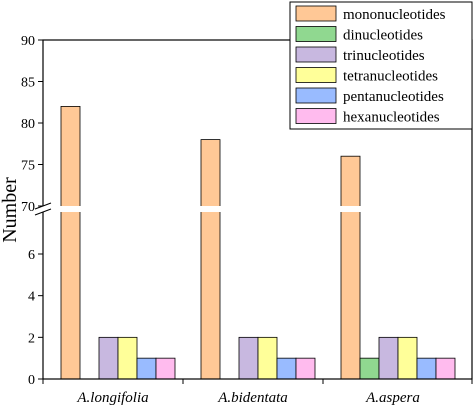  Describe the element at coordinates (394, 15) in the screenshot. I see `legend-label-mononucleotides: mononucleotides` at that location.